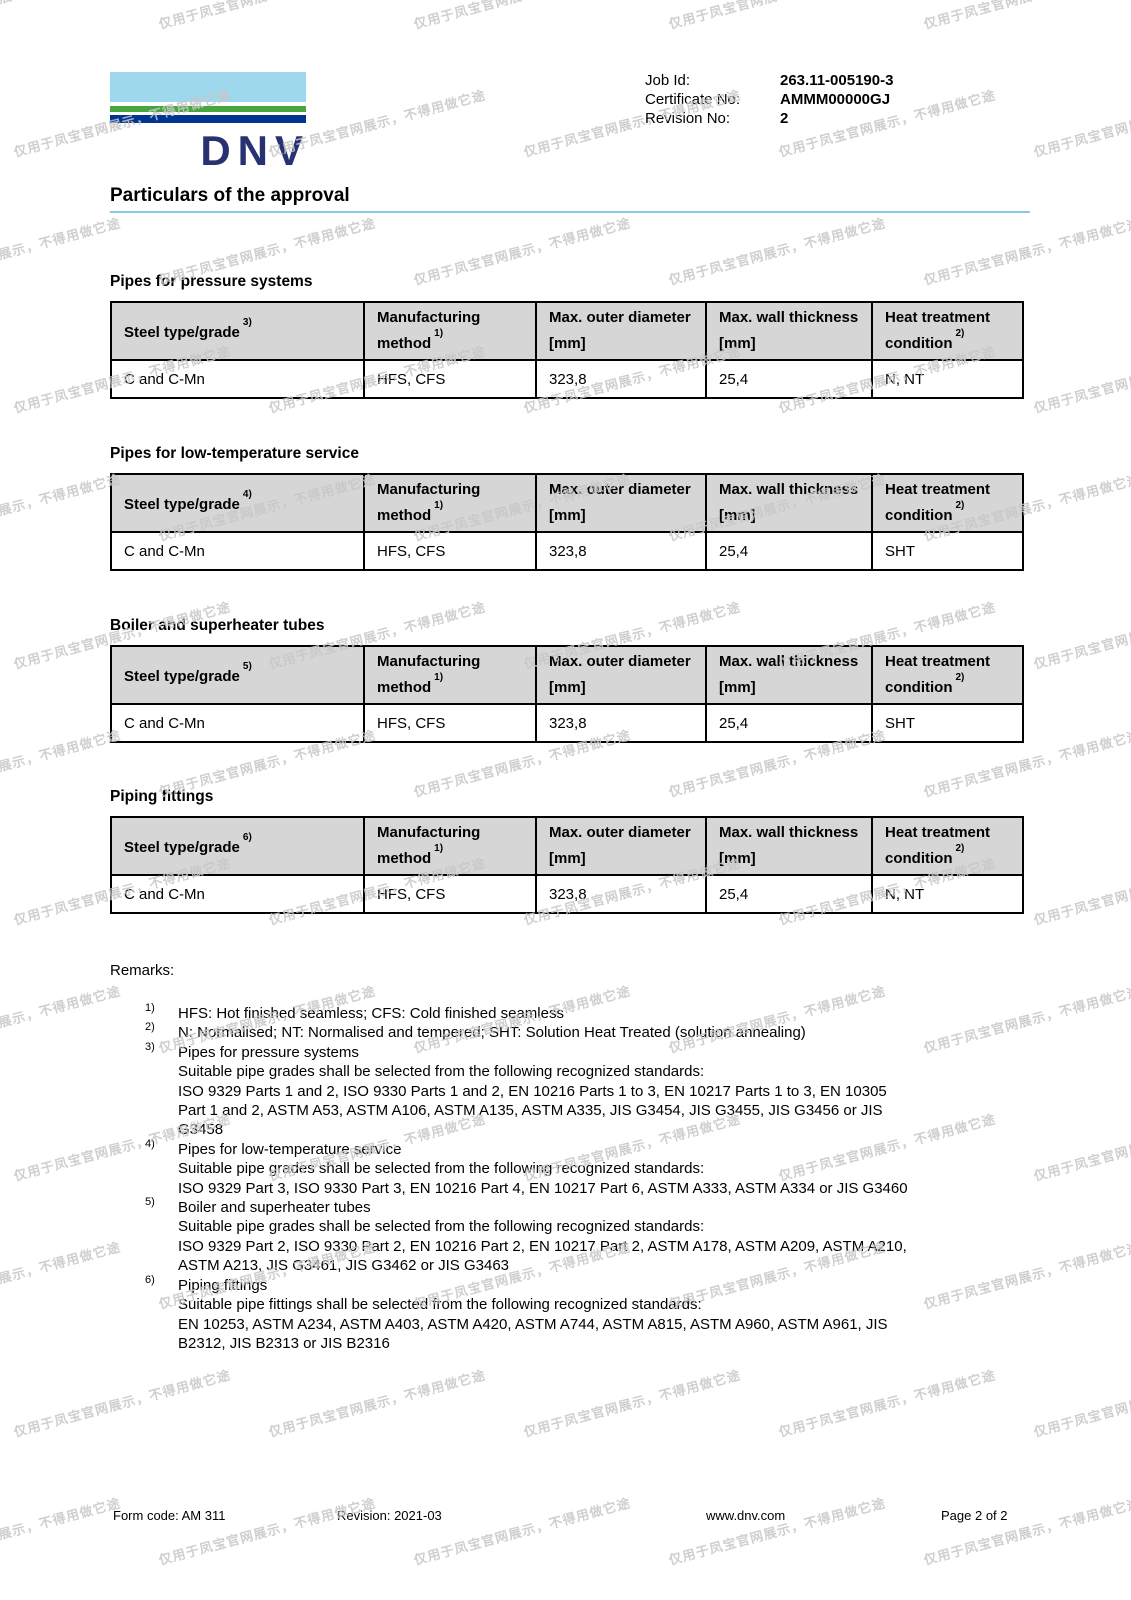 This screenshot has height=1600, width=1131. I want to click on dnv-logo: DNV, so click(208, 122).